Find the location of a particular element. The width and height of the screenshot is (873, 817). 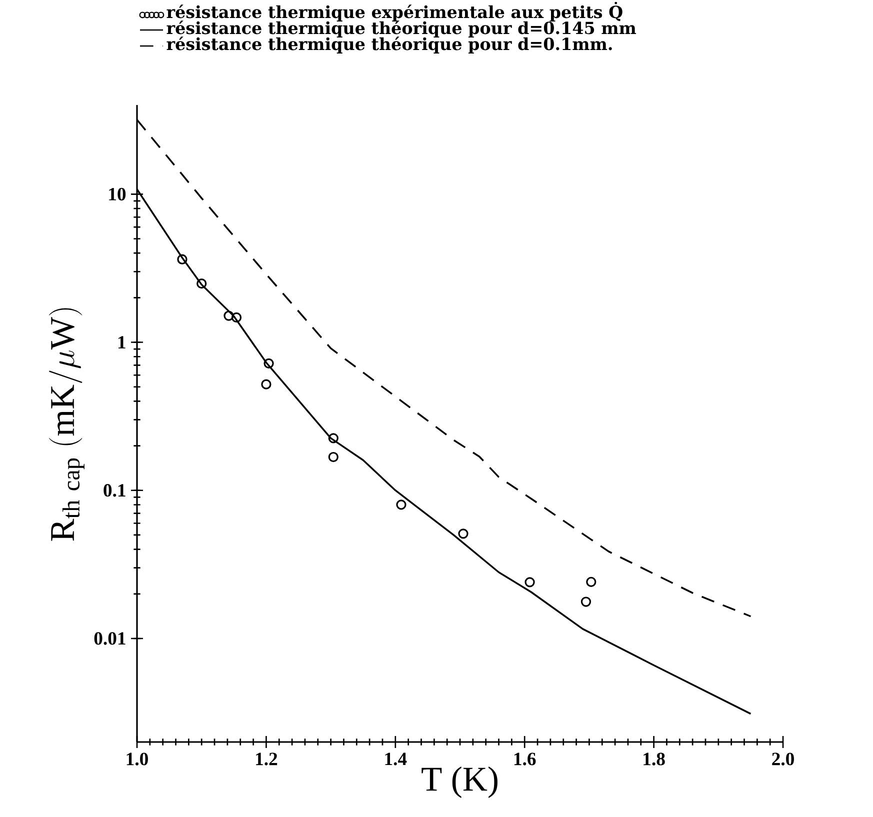

legend-label: résistance thermique théorique pour d=0.145 mm is located at coordinates (401, 29).